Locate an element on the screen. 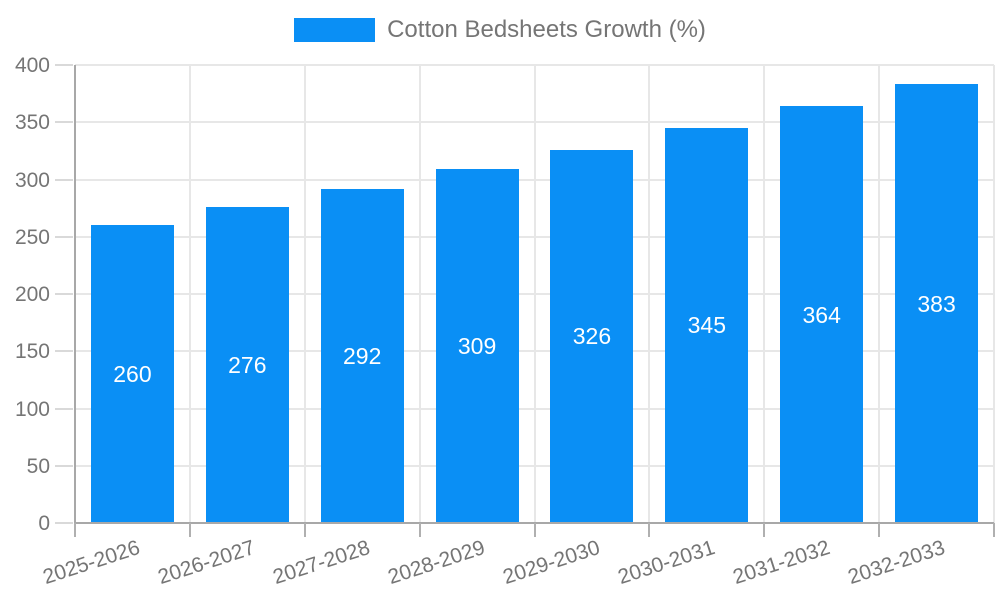 Image resolution: width=1000 pixels, height=600 pixels. bar: 364 is located at coordinates (822, 314).